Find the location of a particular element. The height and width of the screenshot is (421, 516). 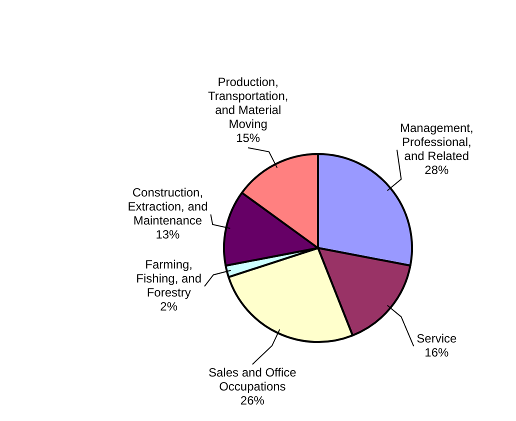

slice-label: Production, Transportation, and Material Moving is located at coordinates (248, 103).